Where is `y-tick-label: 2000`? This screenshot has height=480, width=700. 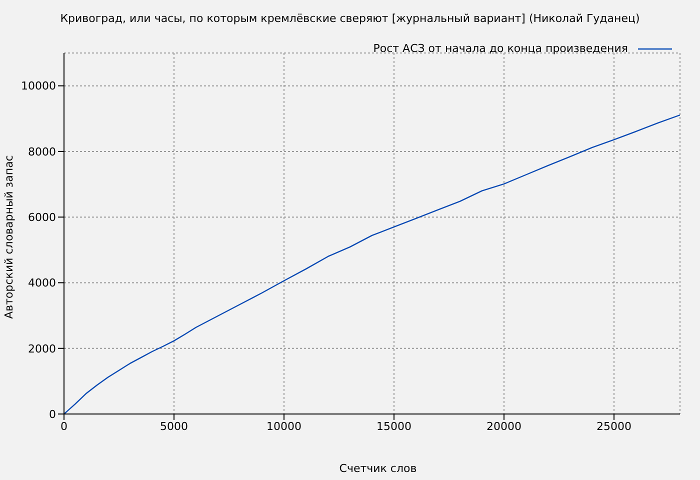
y-tick-label: 2000 is located at coordinates (42, 349).